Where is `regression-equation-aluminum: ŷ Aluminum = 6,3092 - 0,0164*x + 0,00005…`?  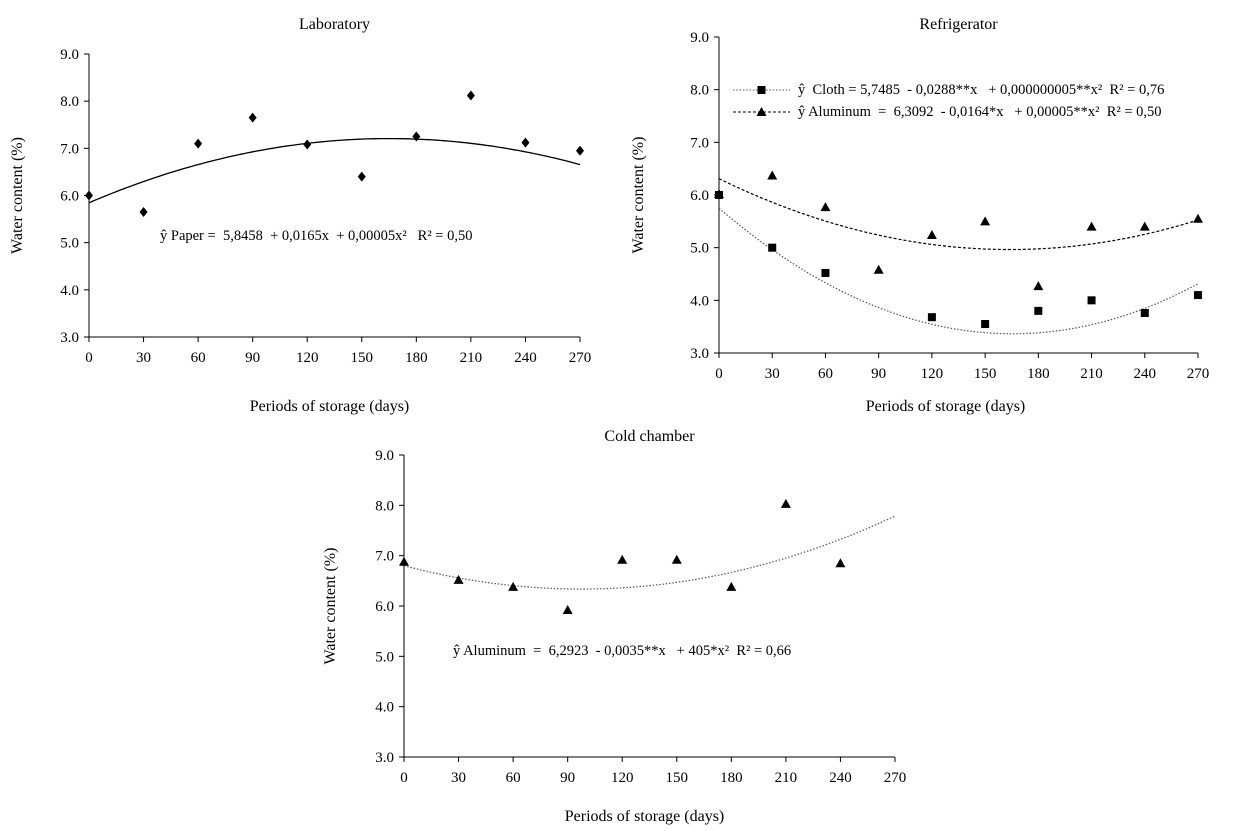
regression-equation-aluminum: ŷ Aluminum = 6,3092 - 0,0164*x + 0,00005… is located at coordinates (980, 112).